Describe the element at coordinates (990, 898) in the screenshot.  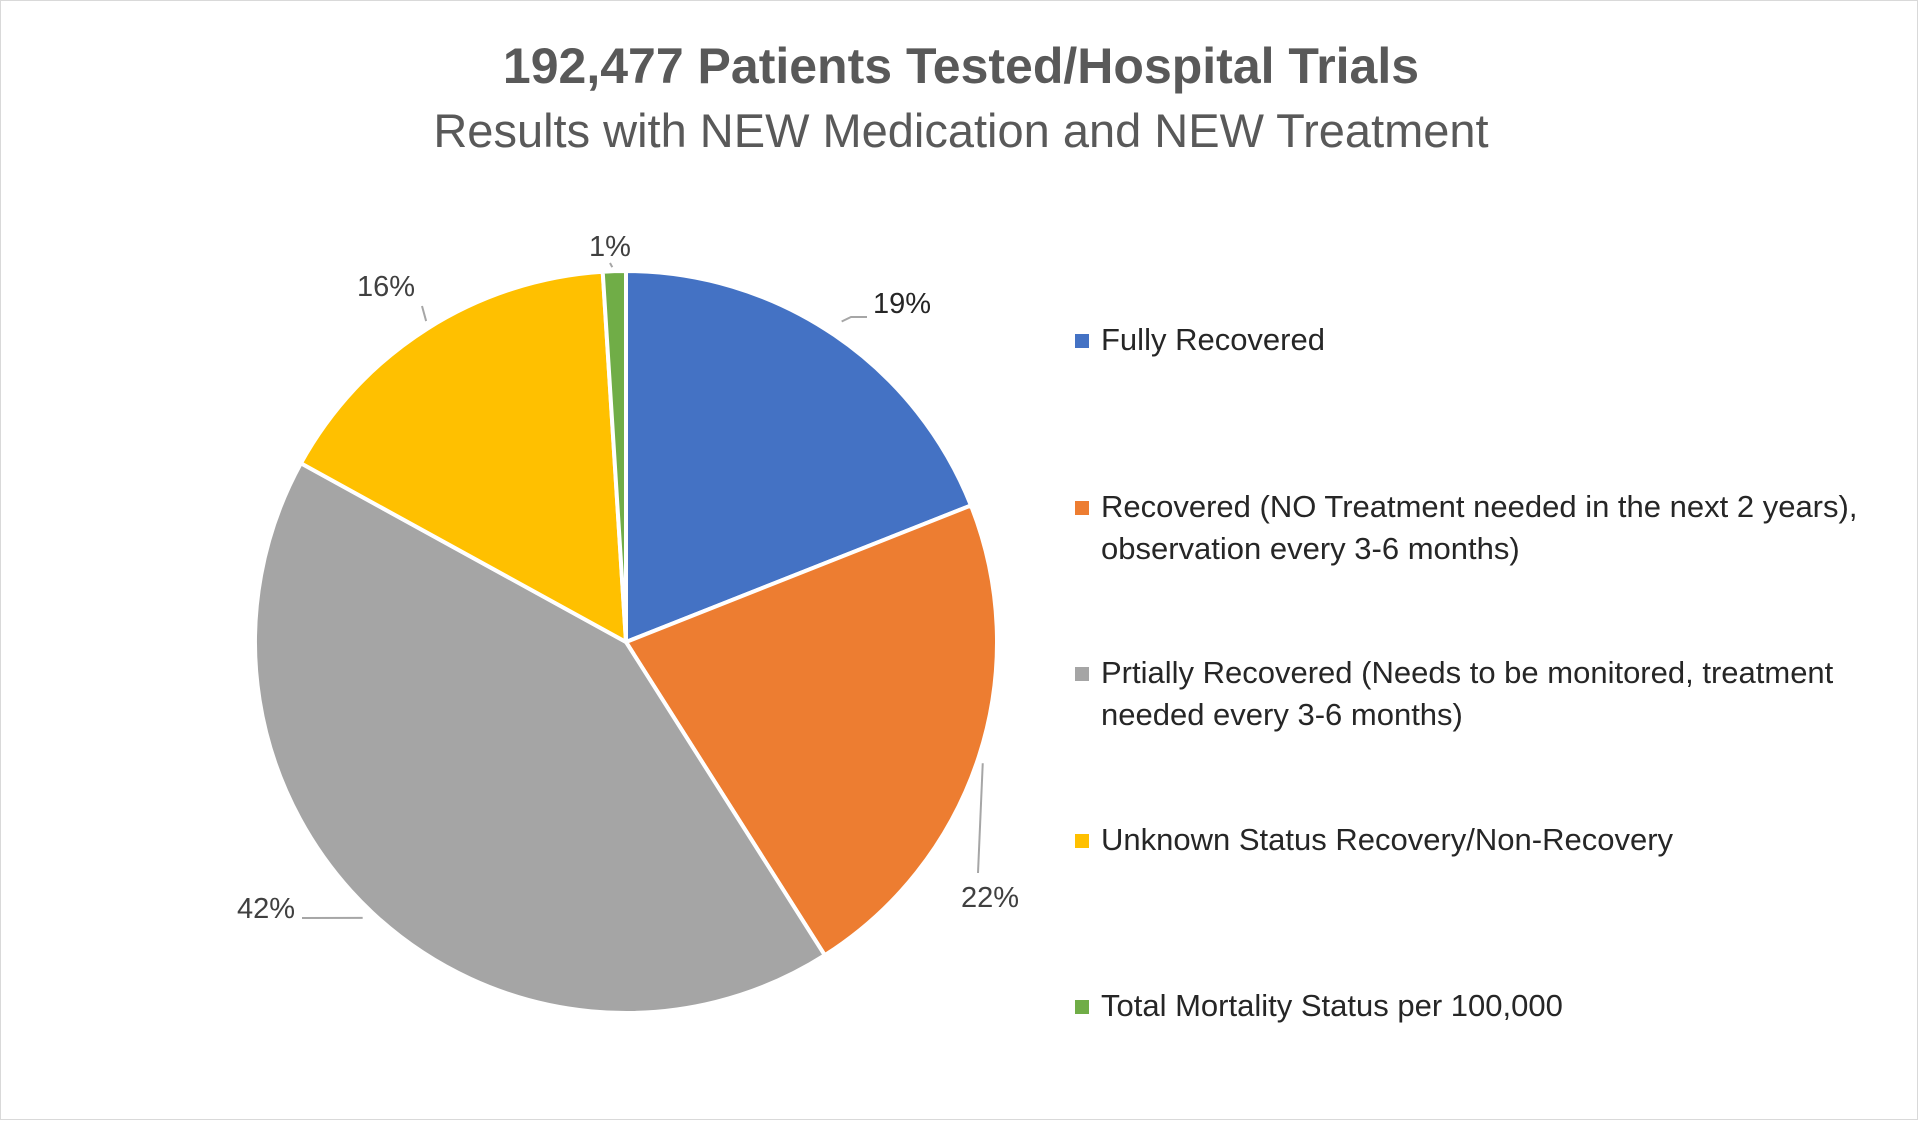
I see `data-label-recovered: 22%` at that location.